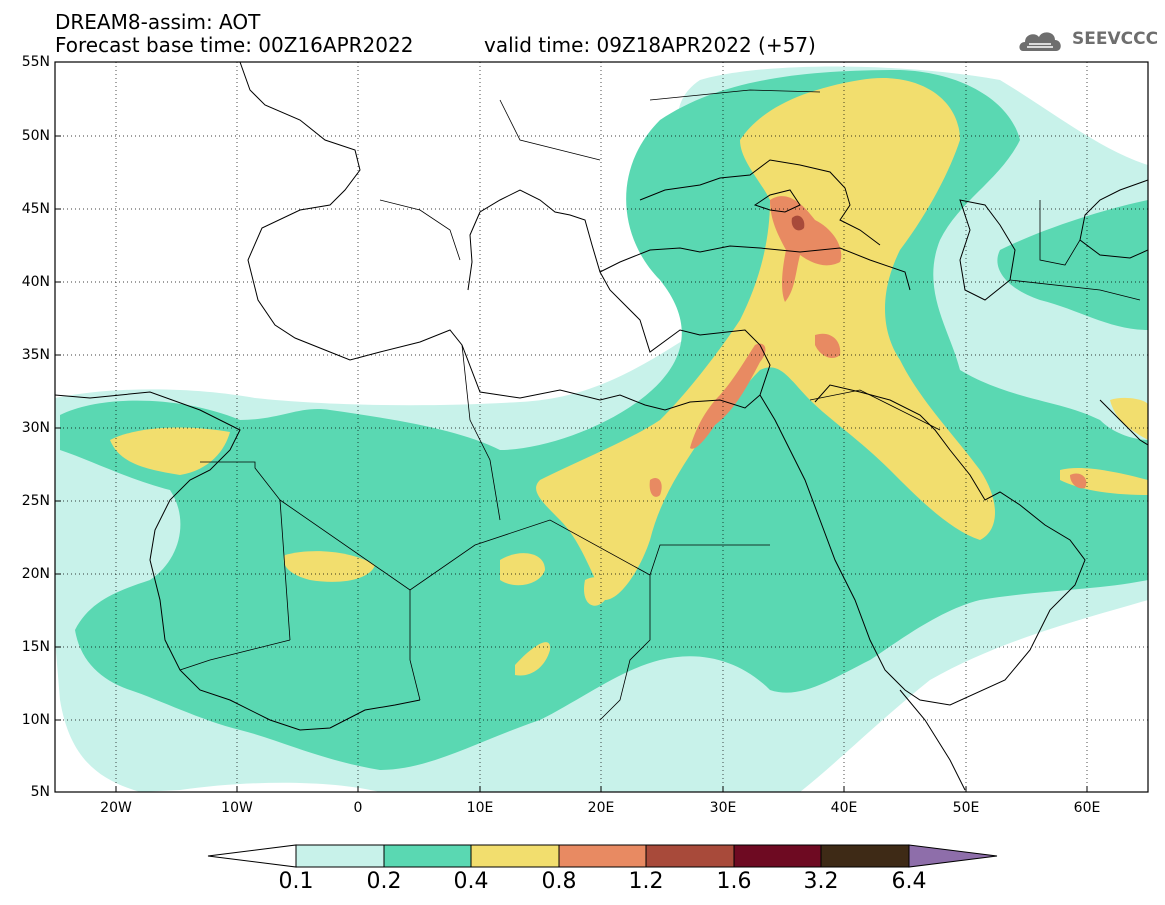 The width and height of the screenshot is (1165, 905). What do you see at coordinates (646, 881) in the screenshot?
I see `colorbar-label: 1.2` at bounding box center [646, 881].